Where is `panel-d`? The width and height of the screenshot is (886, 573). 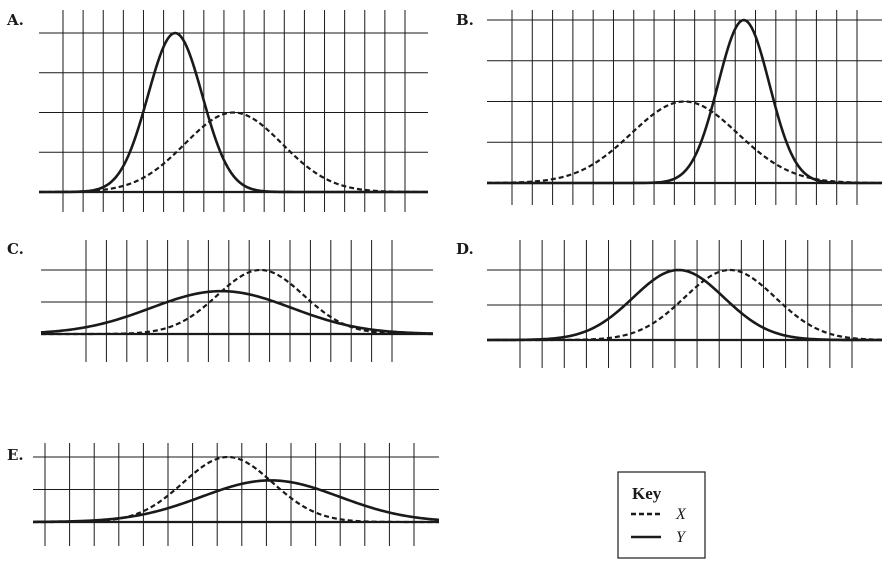
panel-d is located at coordinates (685, 304).